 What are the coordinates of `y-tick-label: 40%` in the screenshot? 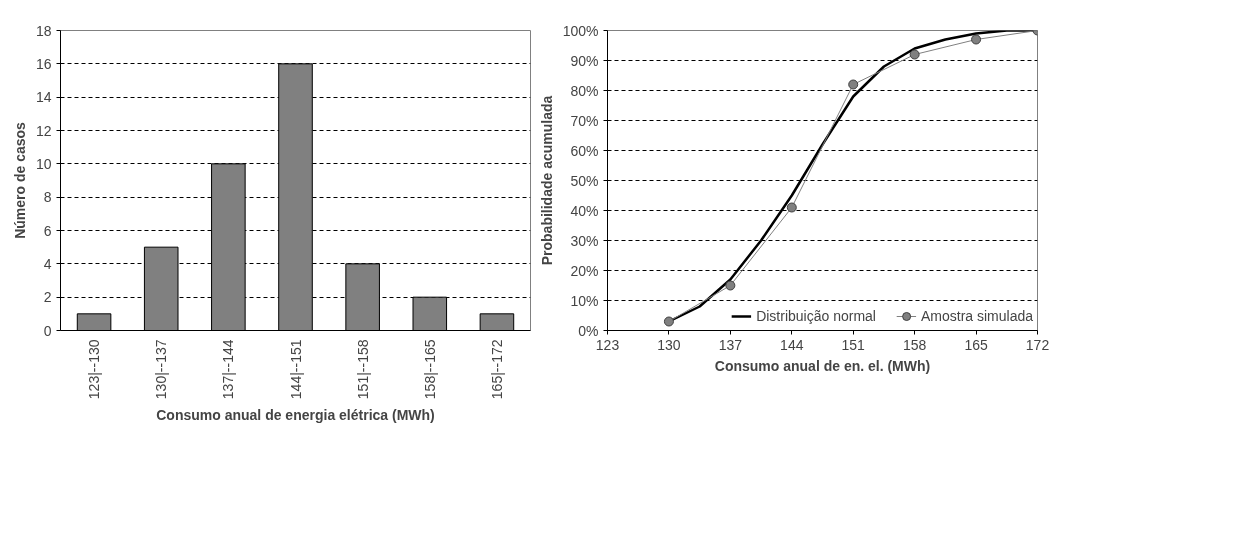 It's located at (584, 210).